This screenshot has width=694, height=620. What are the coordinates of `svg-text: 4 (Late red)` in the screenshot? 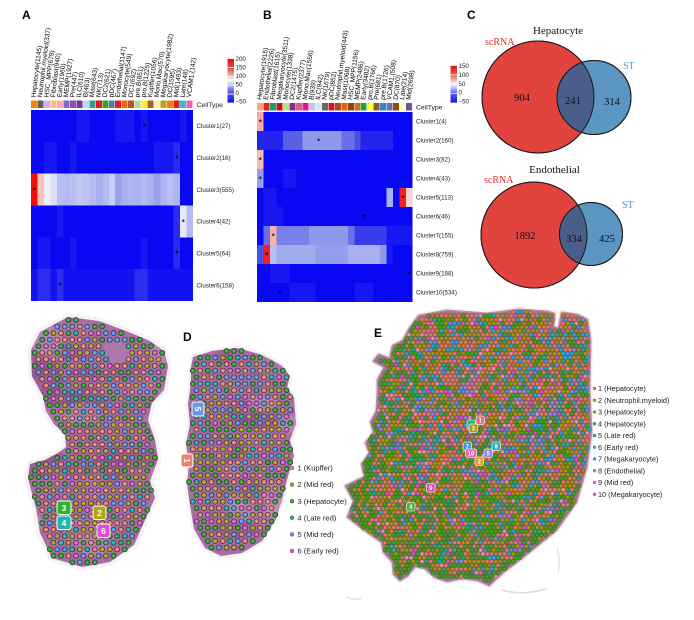 It's located at (317, 517).